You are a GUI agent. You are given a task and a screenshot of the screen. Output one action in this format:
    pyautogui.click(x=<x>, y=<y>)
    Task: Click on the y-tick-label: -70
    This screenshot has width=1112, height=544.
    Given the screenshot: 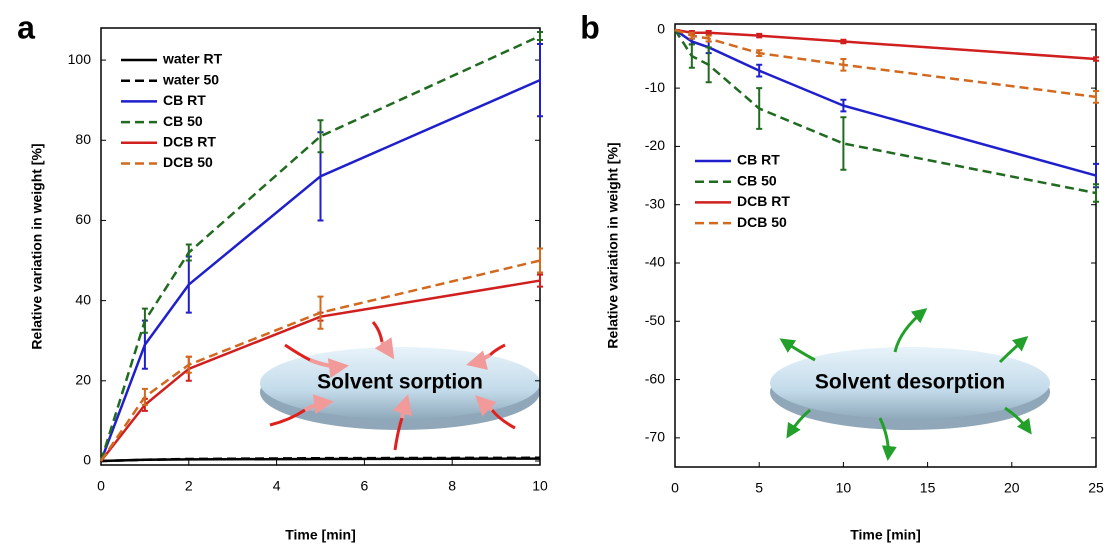 What is the action you would take?
    pyautogui.click(x=655, y=437)
    